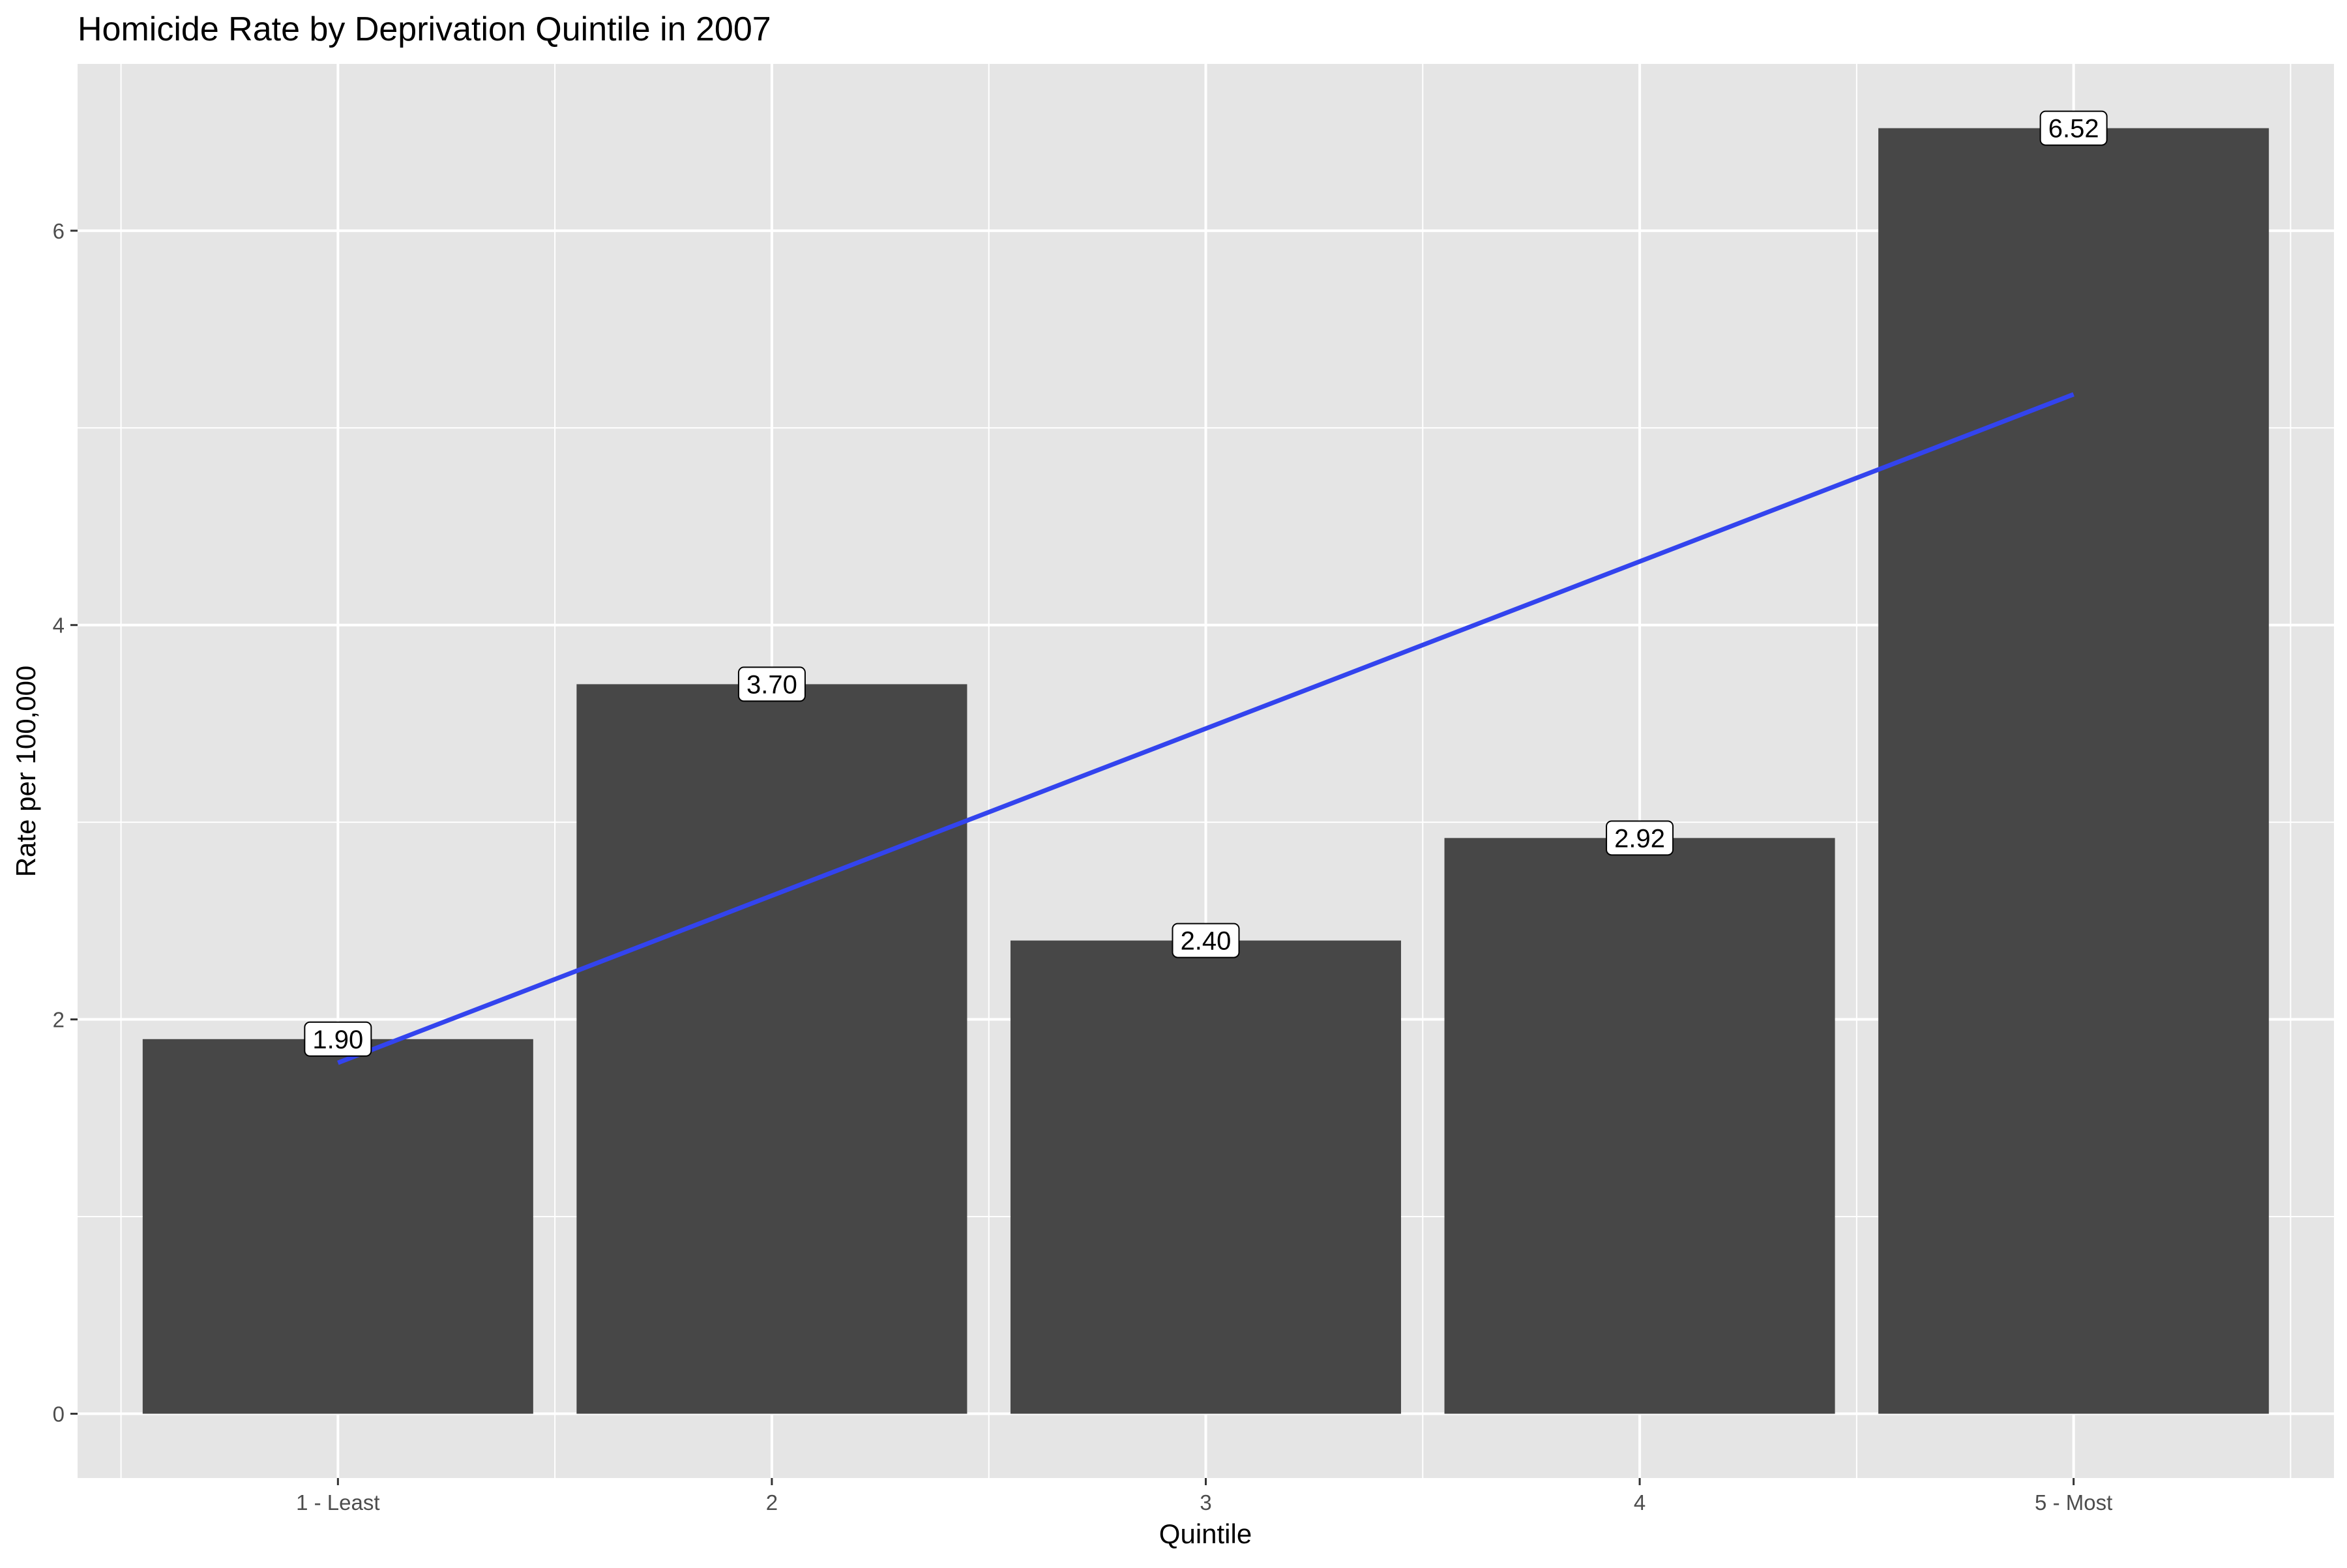 The image size is (2347, 1568). I want to click on data-label: 2.40, so click(1206, 942).